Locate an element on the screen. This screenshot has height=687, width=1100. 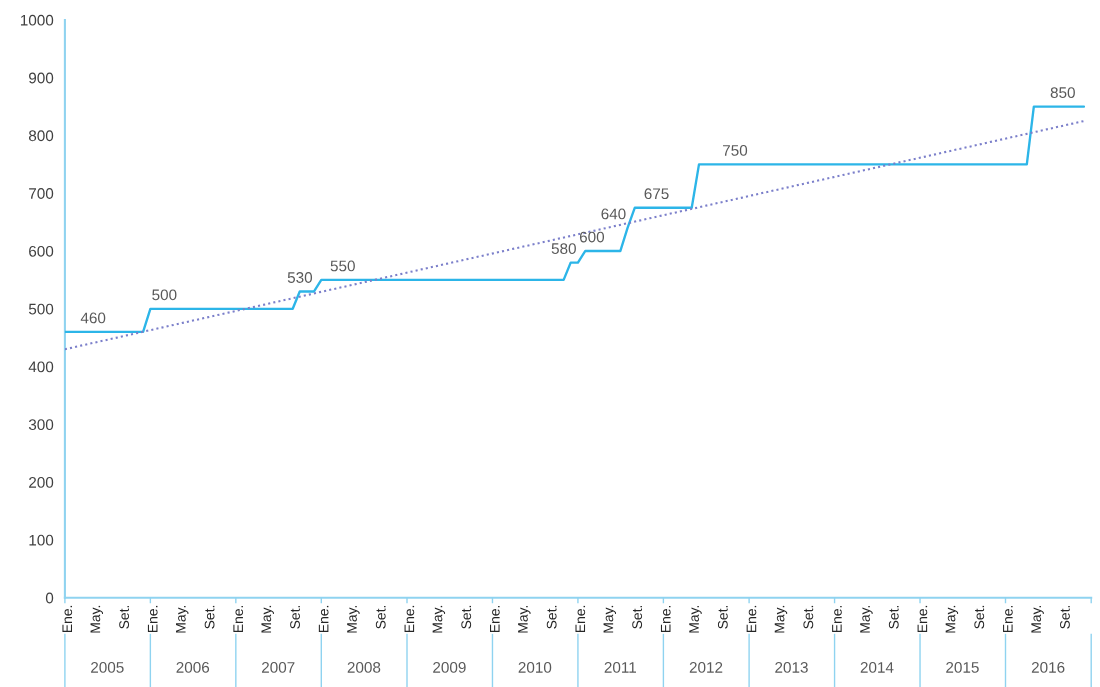
x2-tick-label: 2007 is located at coordinates (278, 667).